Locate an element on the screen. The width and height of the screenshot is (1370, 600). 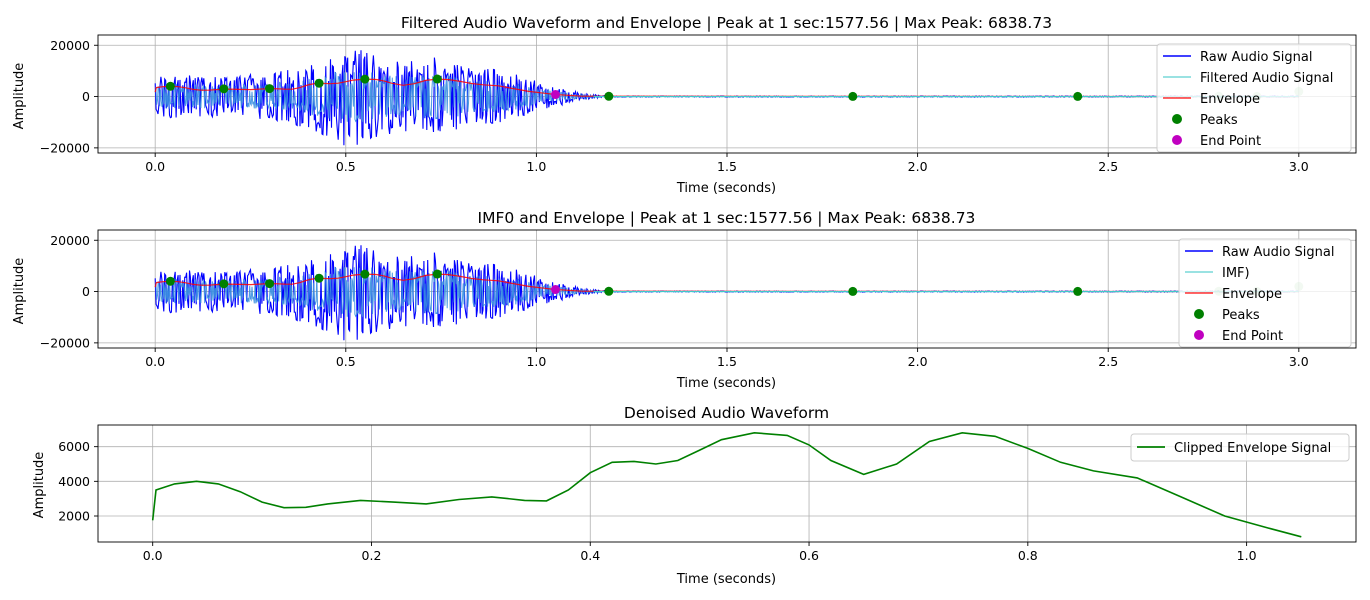
legend: Clipped Envelope Signal is located at coordinates (1240, 447).